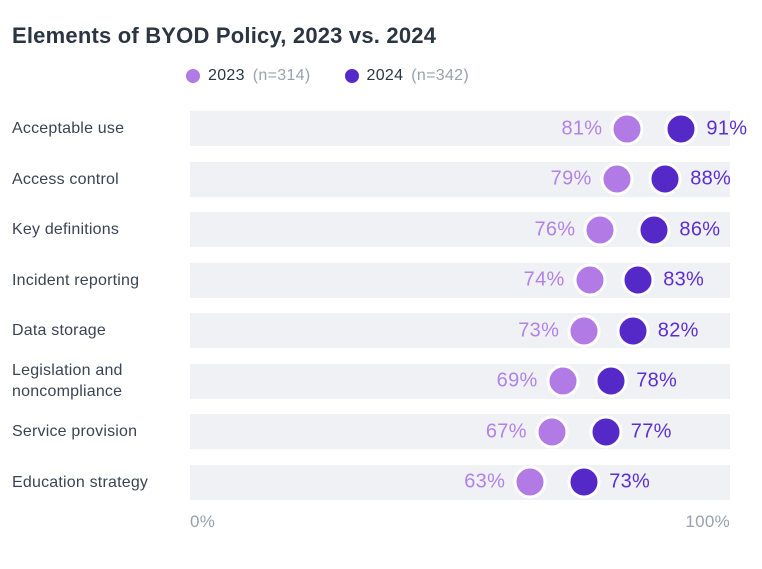  What do you see at coordinates (506, 431) in the screenshot?
I see `value-label-2023: 67%` at bounding box center [506, 431].